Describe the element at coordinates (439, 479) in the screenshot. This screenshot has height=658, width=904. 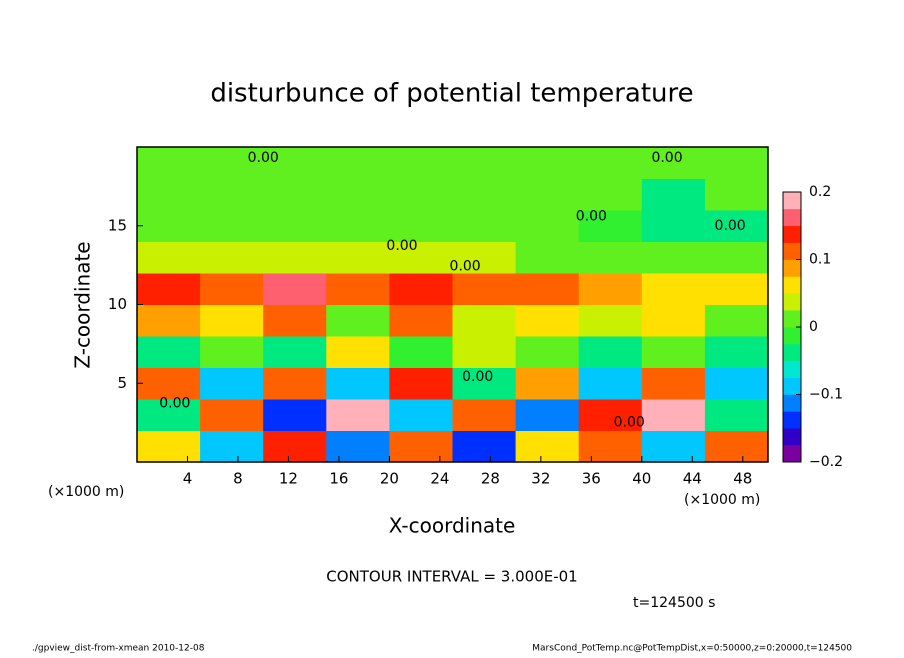
I see `x-tick-label: 24` at that location.